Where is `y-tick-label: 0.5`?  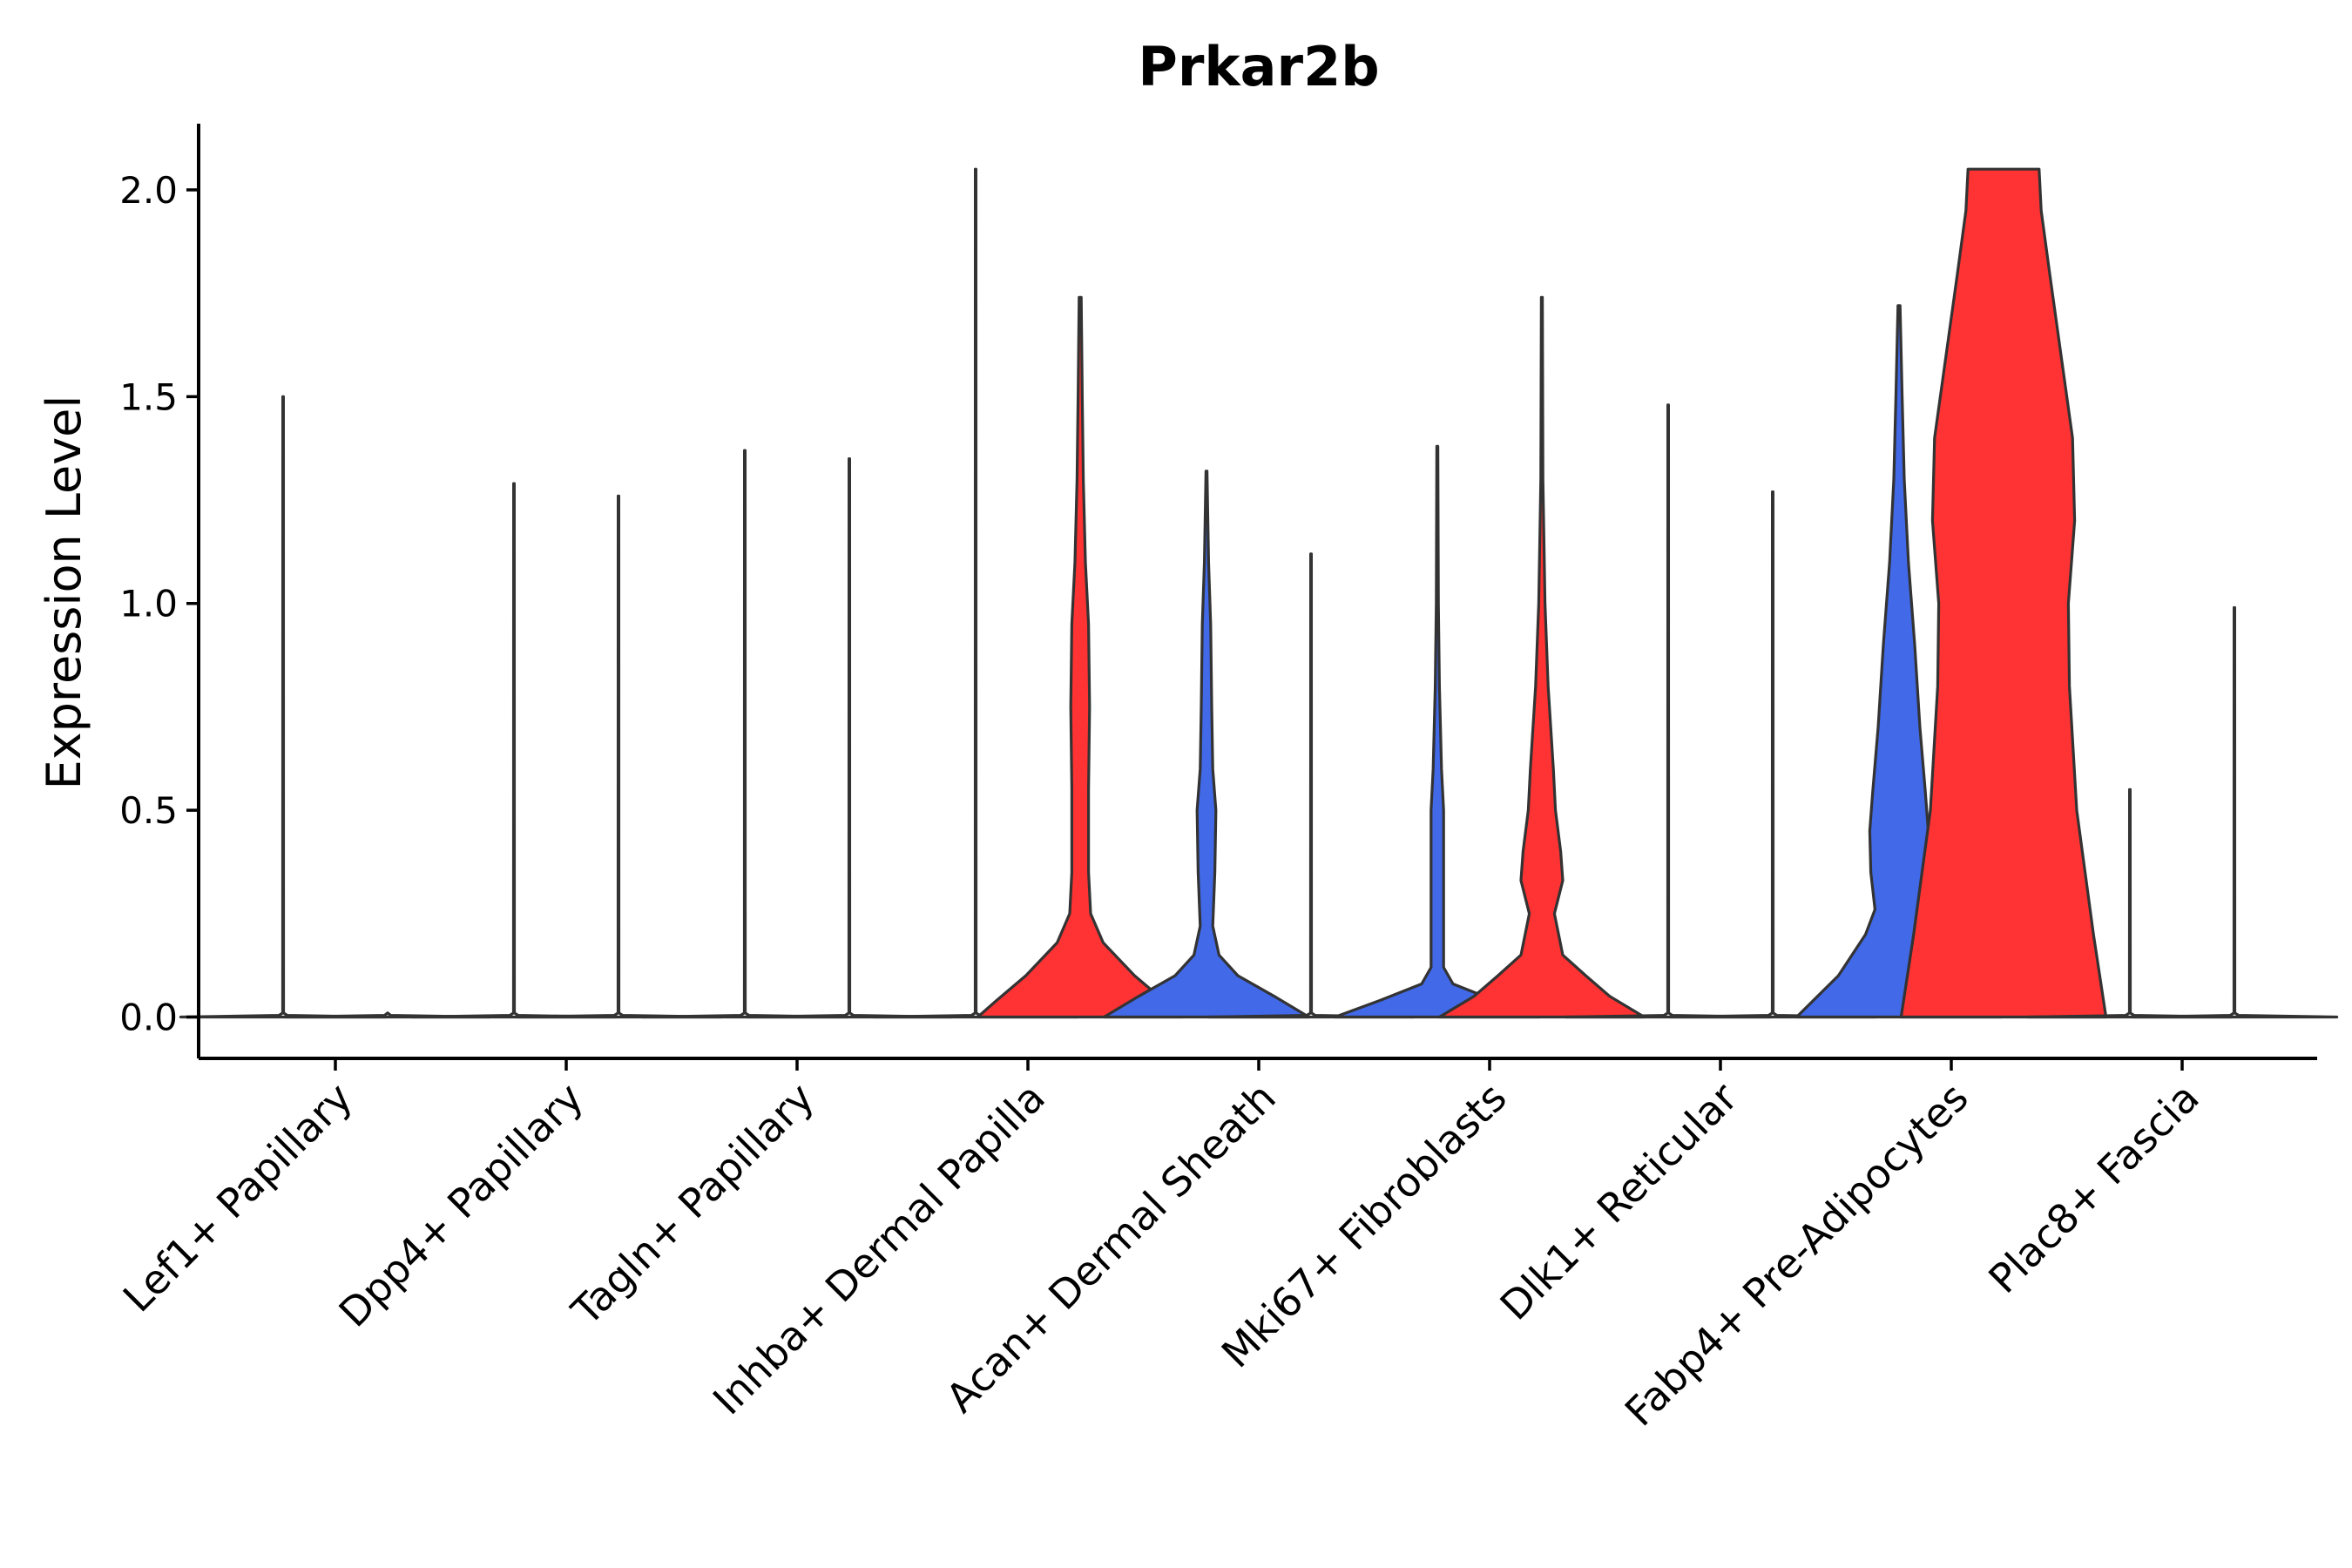
y-tick-label: 0.5 is located at coordinates (148, 810).